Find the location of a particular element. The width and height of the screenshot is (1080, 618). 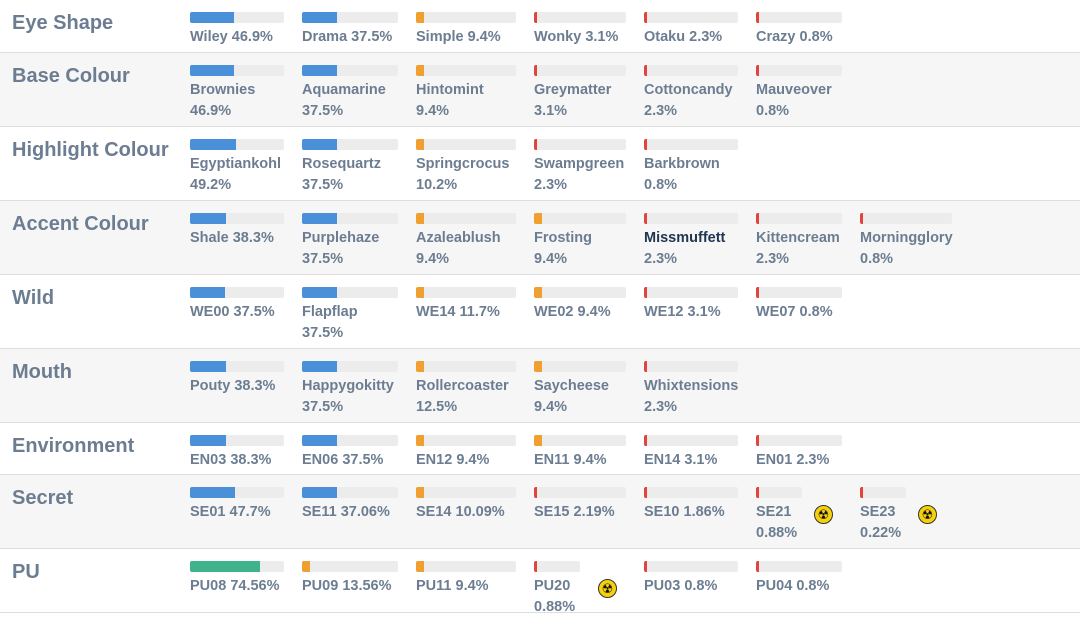

trait-name: EN03 is located at coordinates (208, 460).